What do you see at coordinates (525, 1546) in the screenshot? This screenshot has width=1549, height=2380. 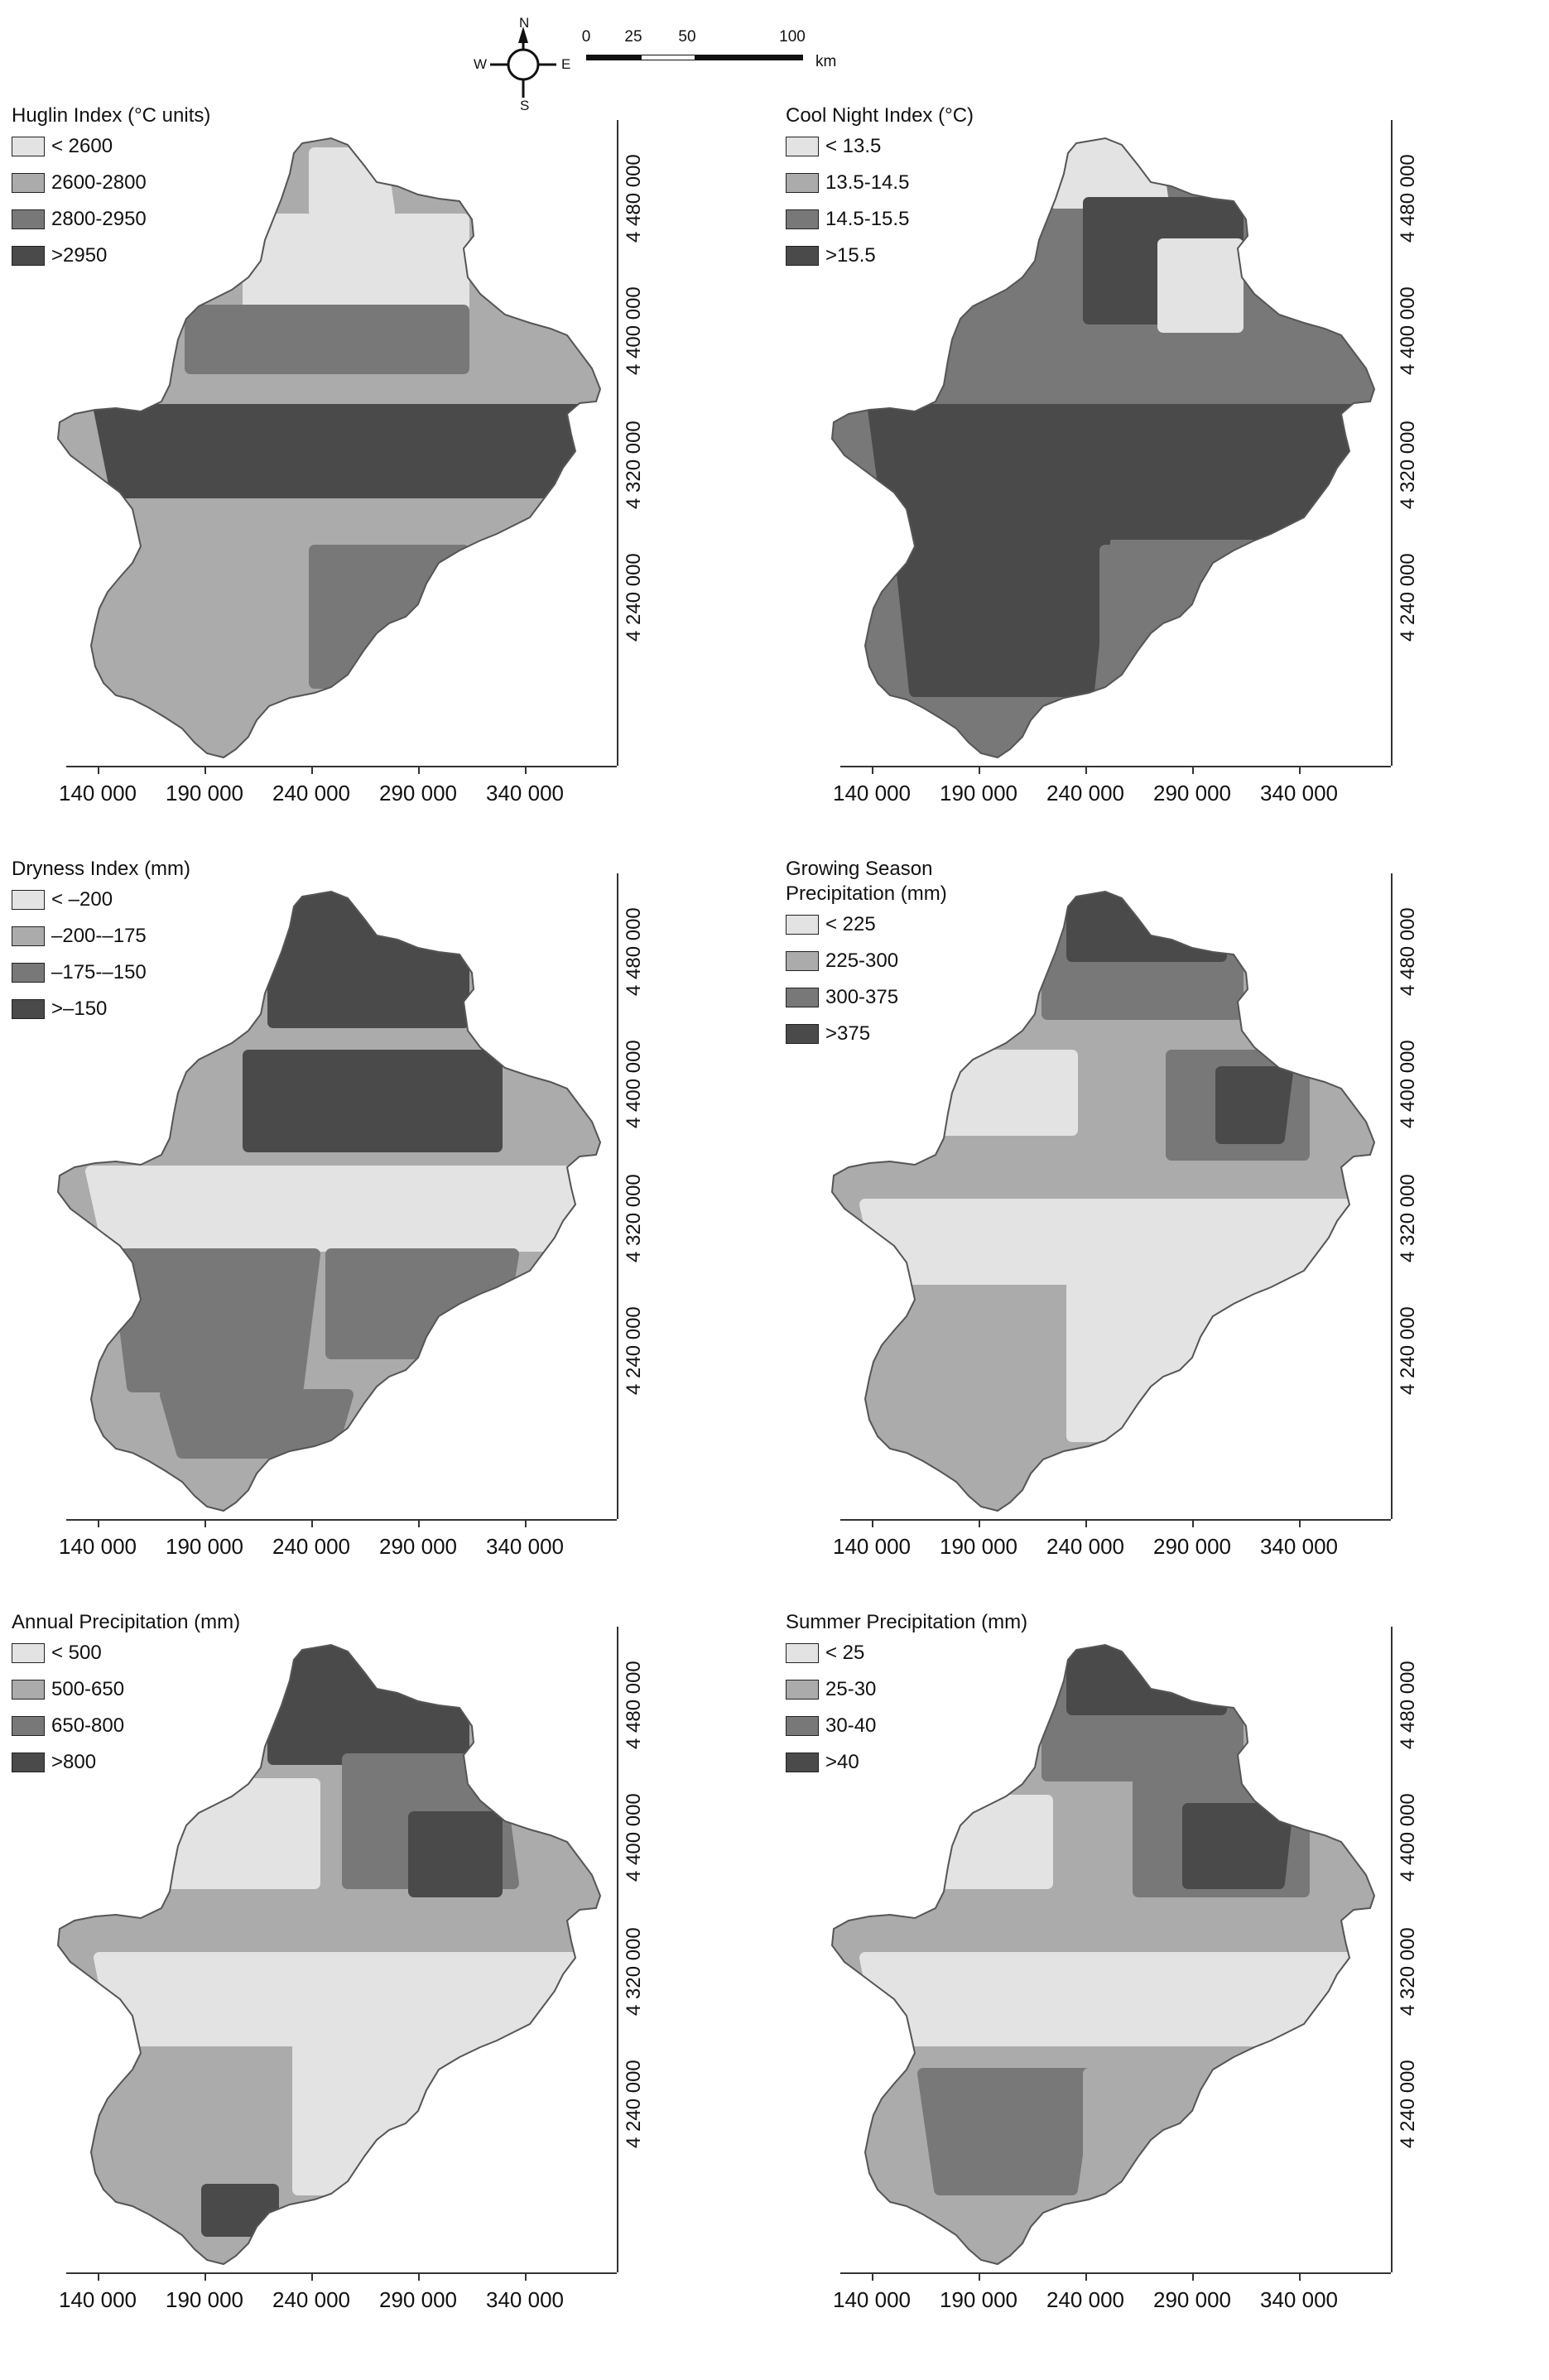 I see `x-tick-label: 340 000` at bounding box center [525, 1546].